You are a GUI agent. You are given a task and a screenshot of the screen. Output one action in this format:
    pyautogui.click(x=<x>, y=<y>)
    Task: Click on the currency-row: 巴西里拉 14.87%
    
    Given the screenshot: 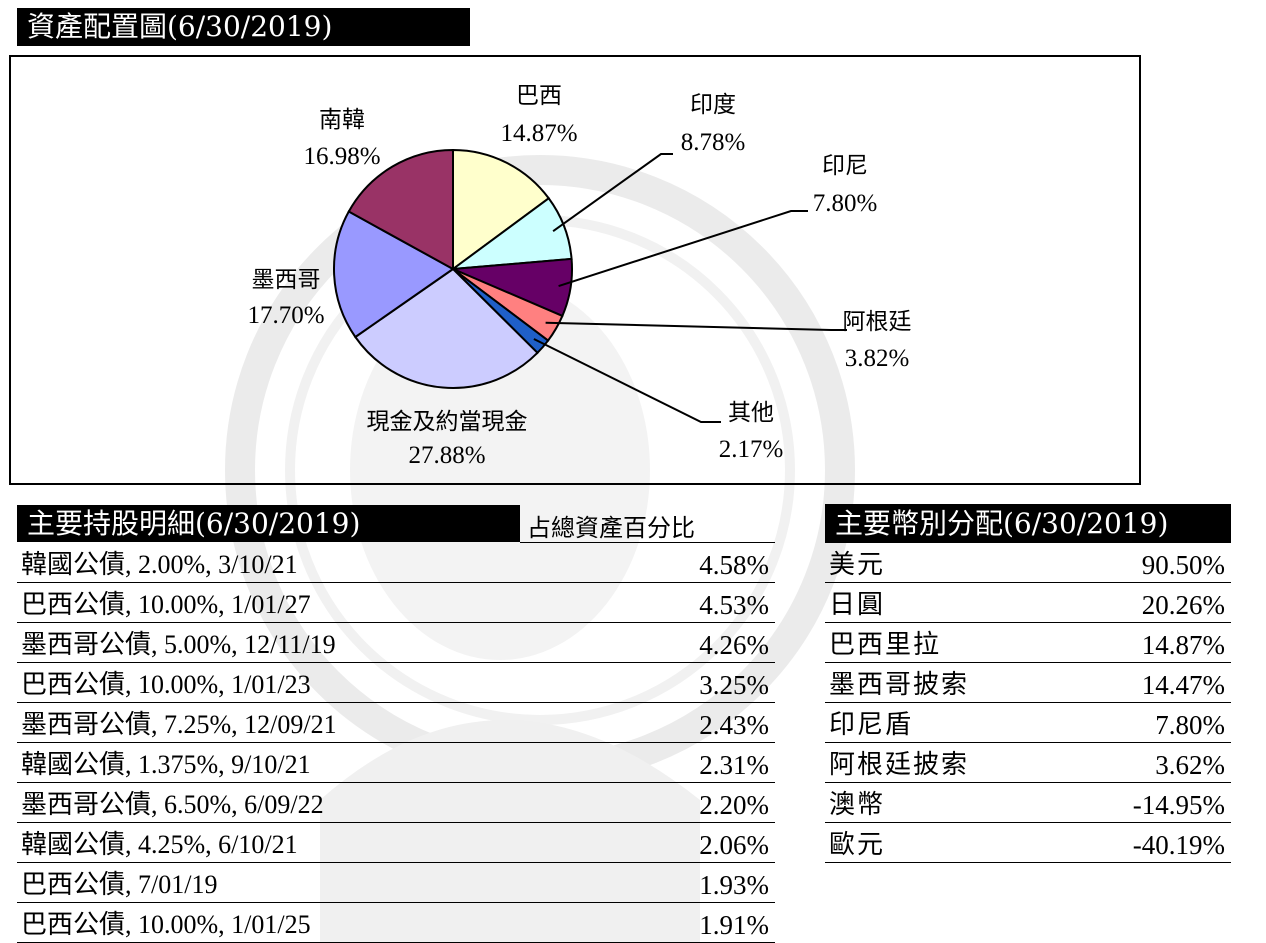 What is the action you would take?
    pyautogui.click(x=1028, y=643)
    